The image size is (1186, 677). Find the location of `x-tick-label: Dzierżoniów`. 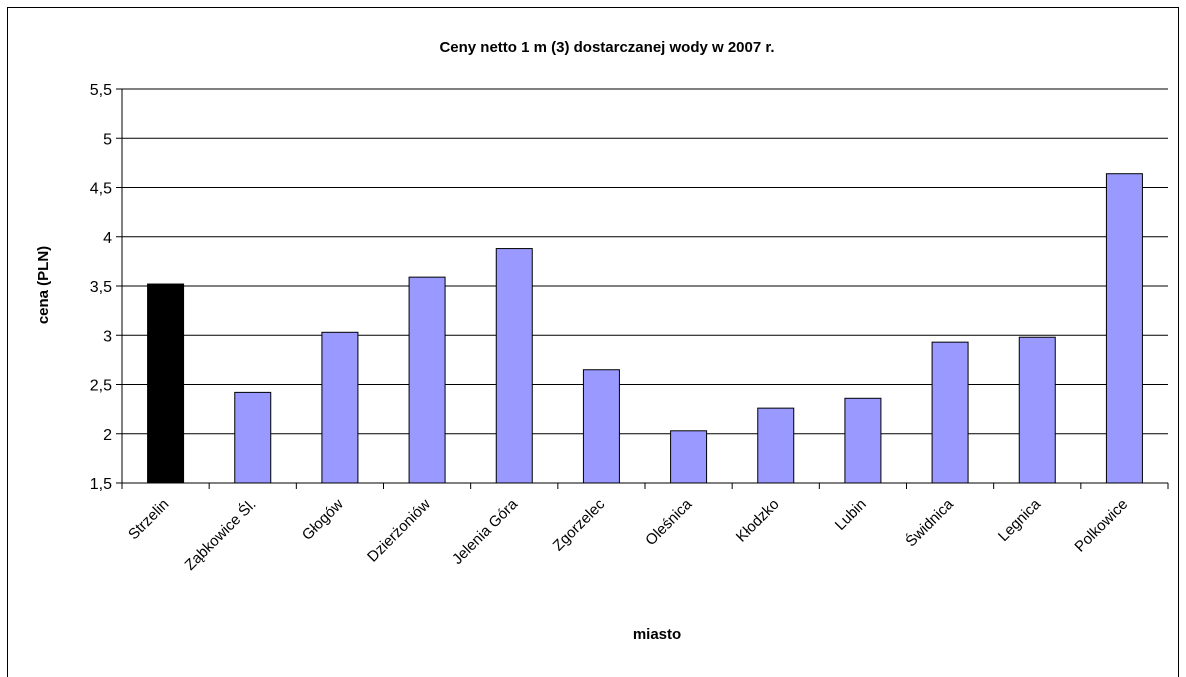

x-tick-label: Dzierżoniów is located at coordinates (399, 531).